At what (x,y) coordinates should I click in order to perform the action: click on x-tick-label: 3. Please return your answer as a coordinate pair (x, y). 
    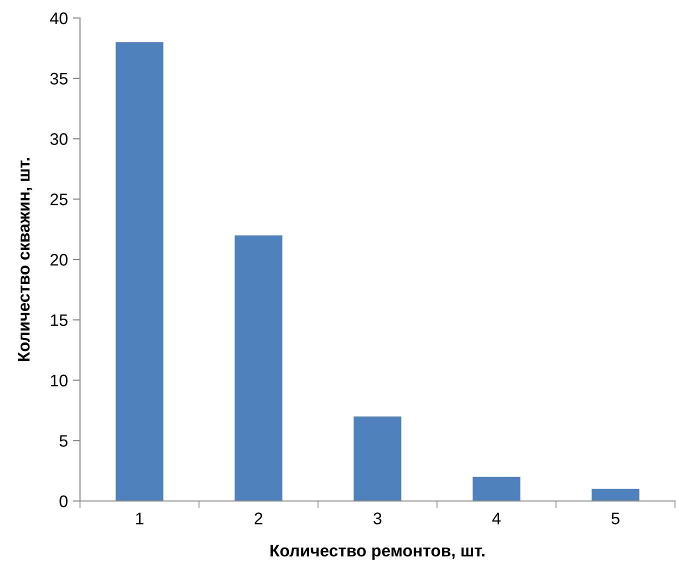
    Looking at the image, I should click on (378, 518).